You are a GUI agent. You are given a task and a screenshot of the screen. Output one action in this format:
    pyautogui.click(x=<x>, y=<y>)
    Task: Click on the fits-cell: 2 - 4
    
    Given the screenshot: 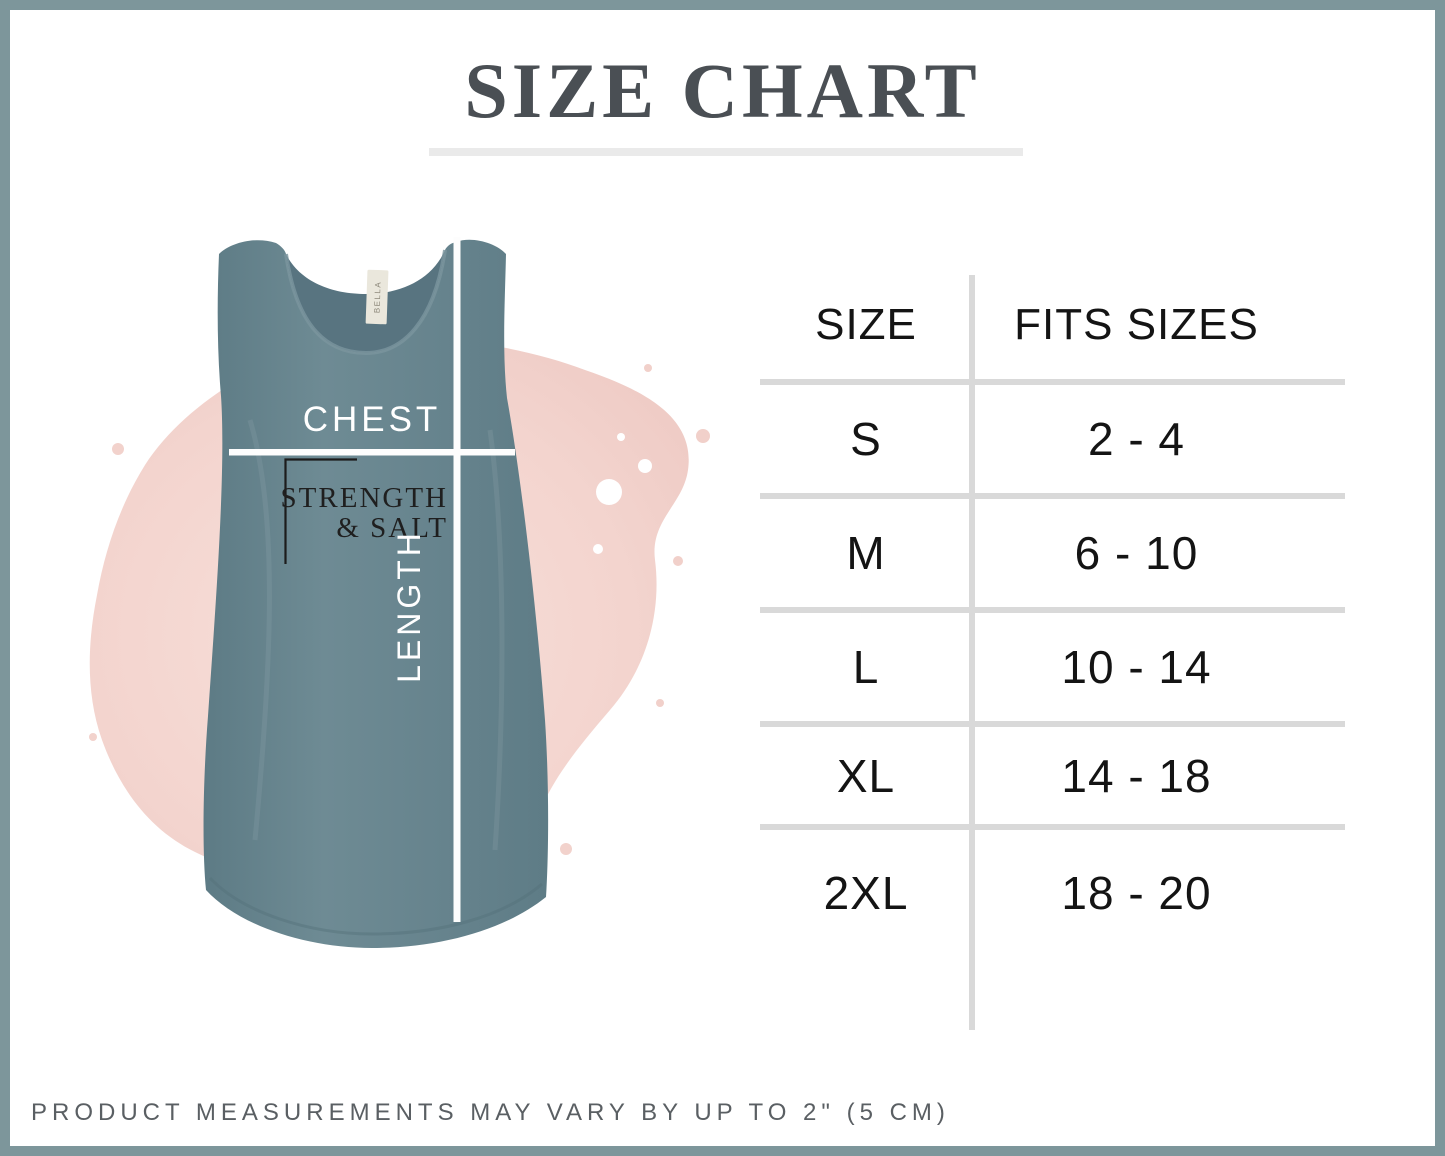 What is the action you would take?
    pyautogui.click(x=1136, y=439)
    